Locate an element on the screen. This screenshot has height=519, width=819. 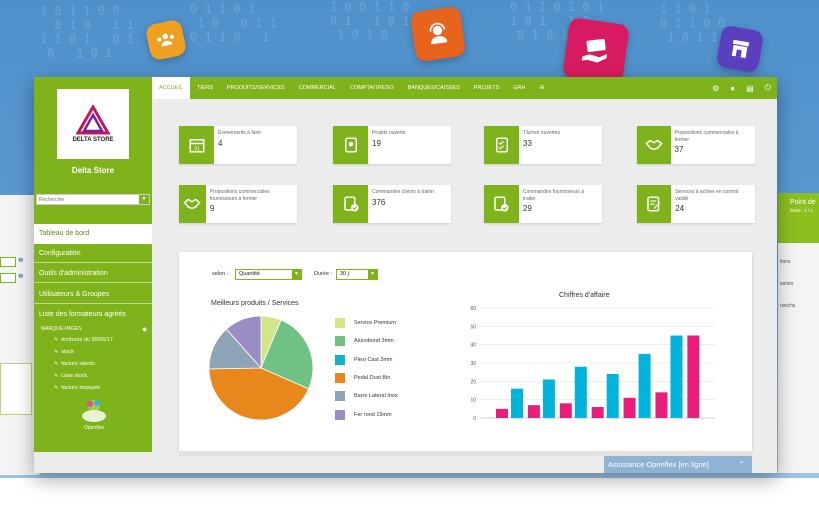
stat-card-services: Services à activer en contrat validé 24 is located at coordinates (696, 204).